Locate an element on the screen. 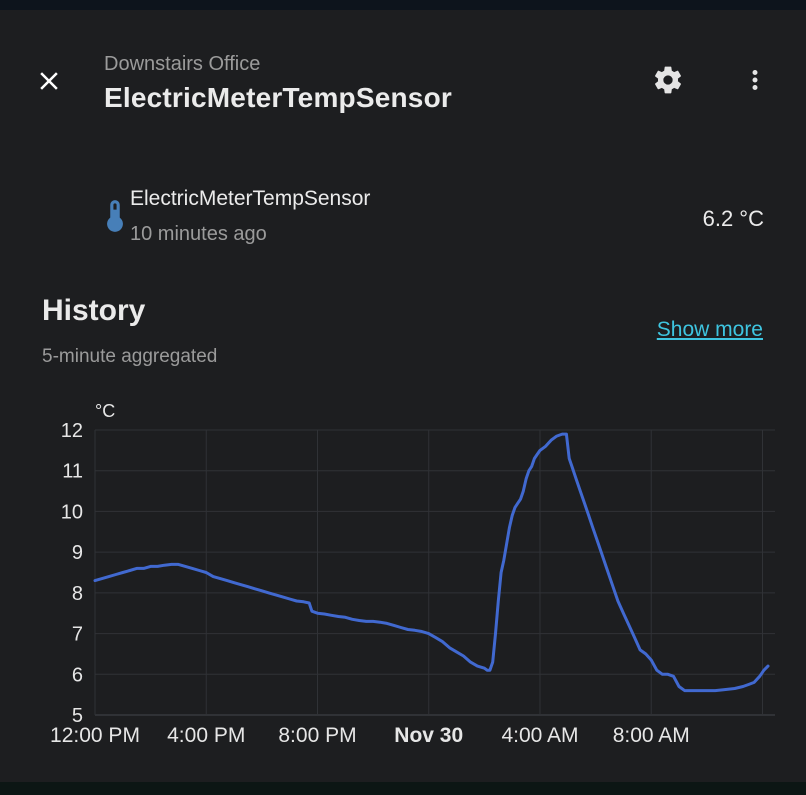 This screenshot has height=795, width=806. entity-name: ElectricMeterTempSensor is located at coordinates (250, 198).